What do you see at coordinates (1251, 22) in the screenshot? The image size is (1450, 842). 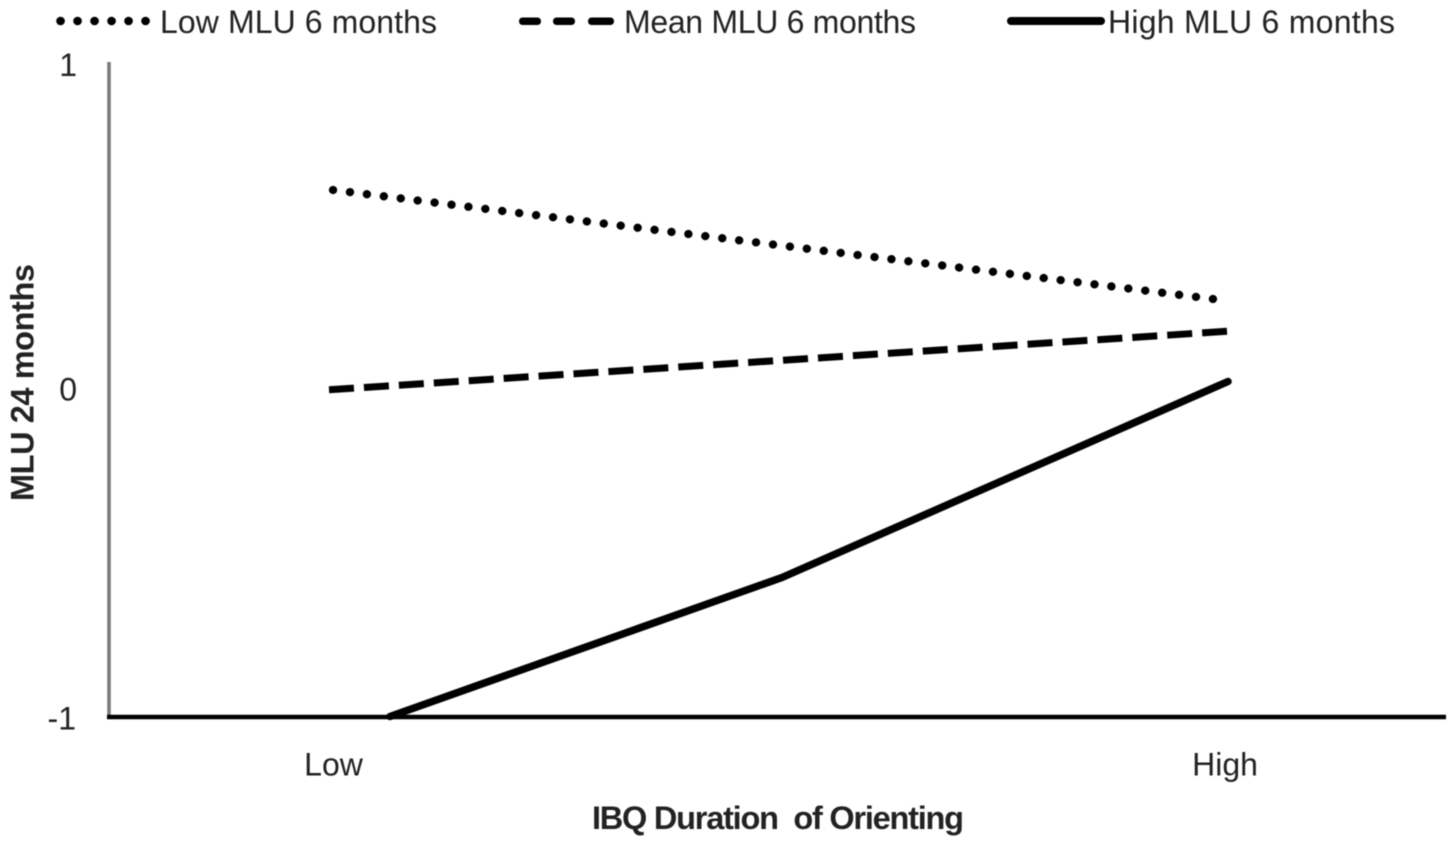 I see `svg-text: High MLU 6 months` at bounding box center [1251, 22].